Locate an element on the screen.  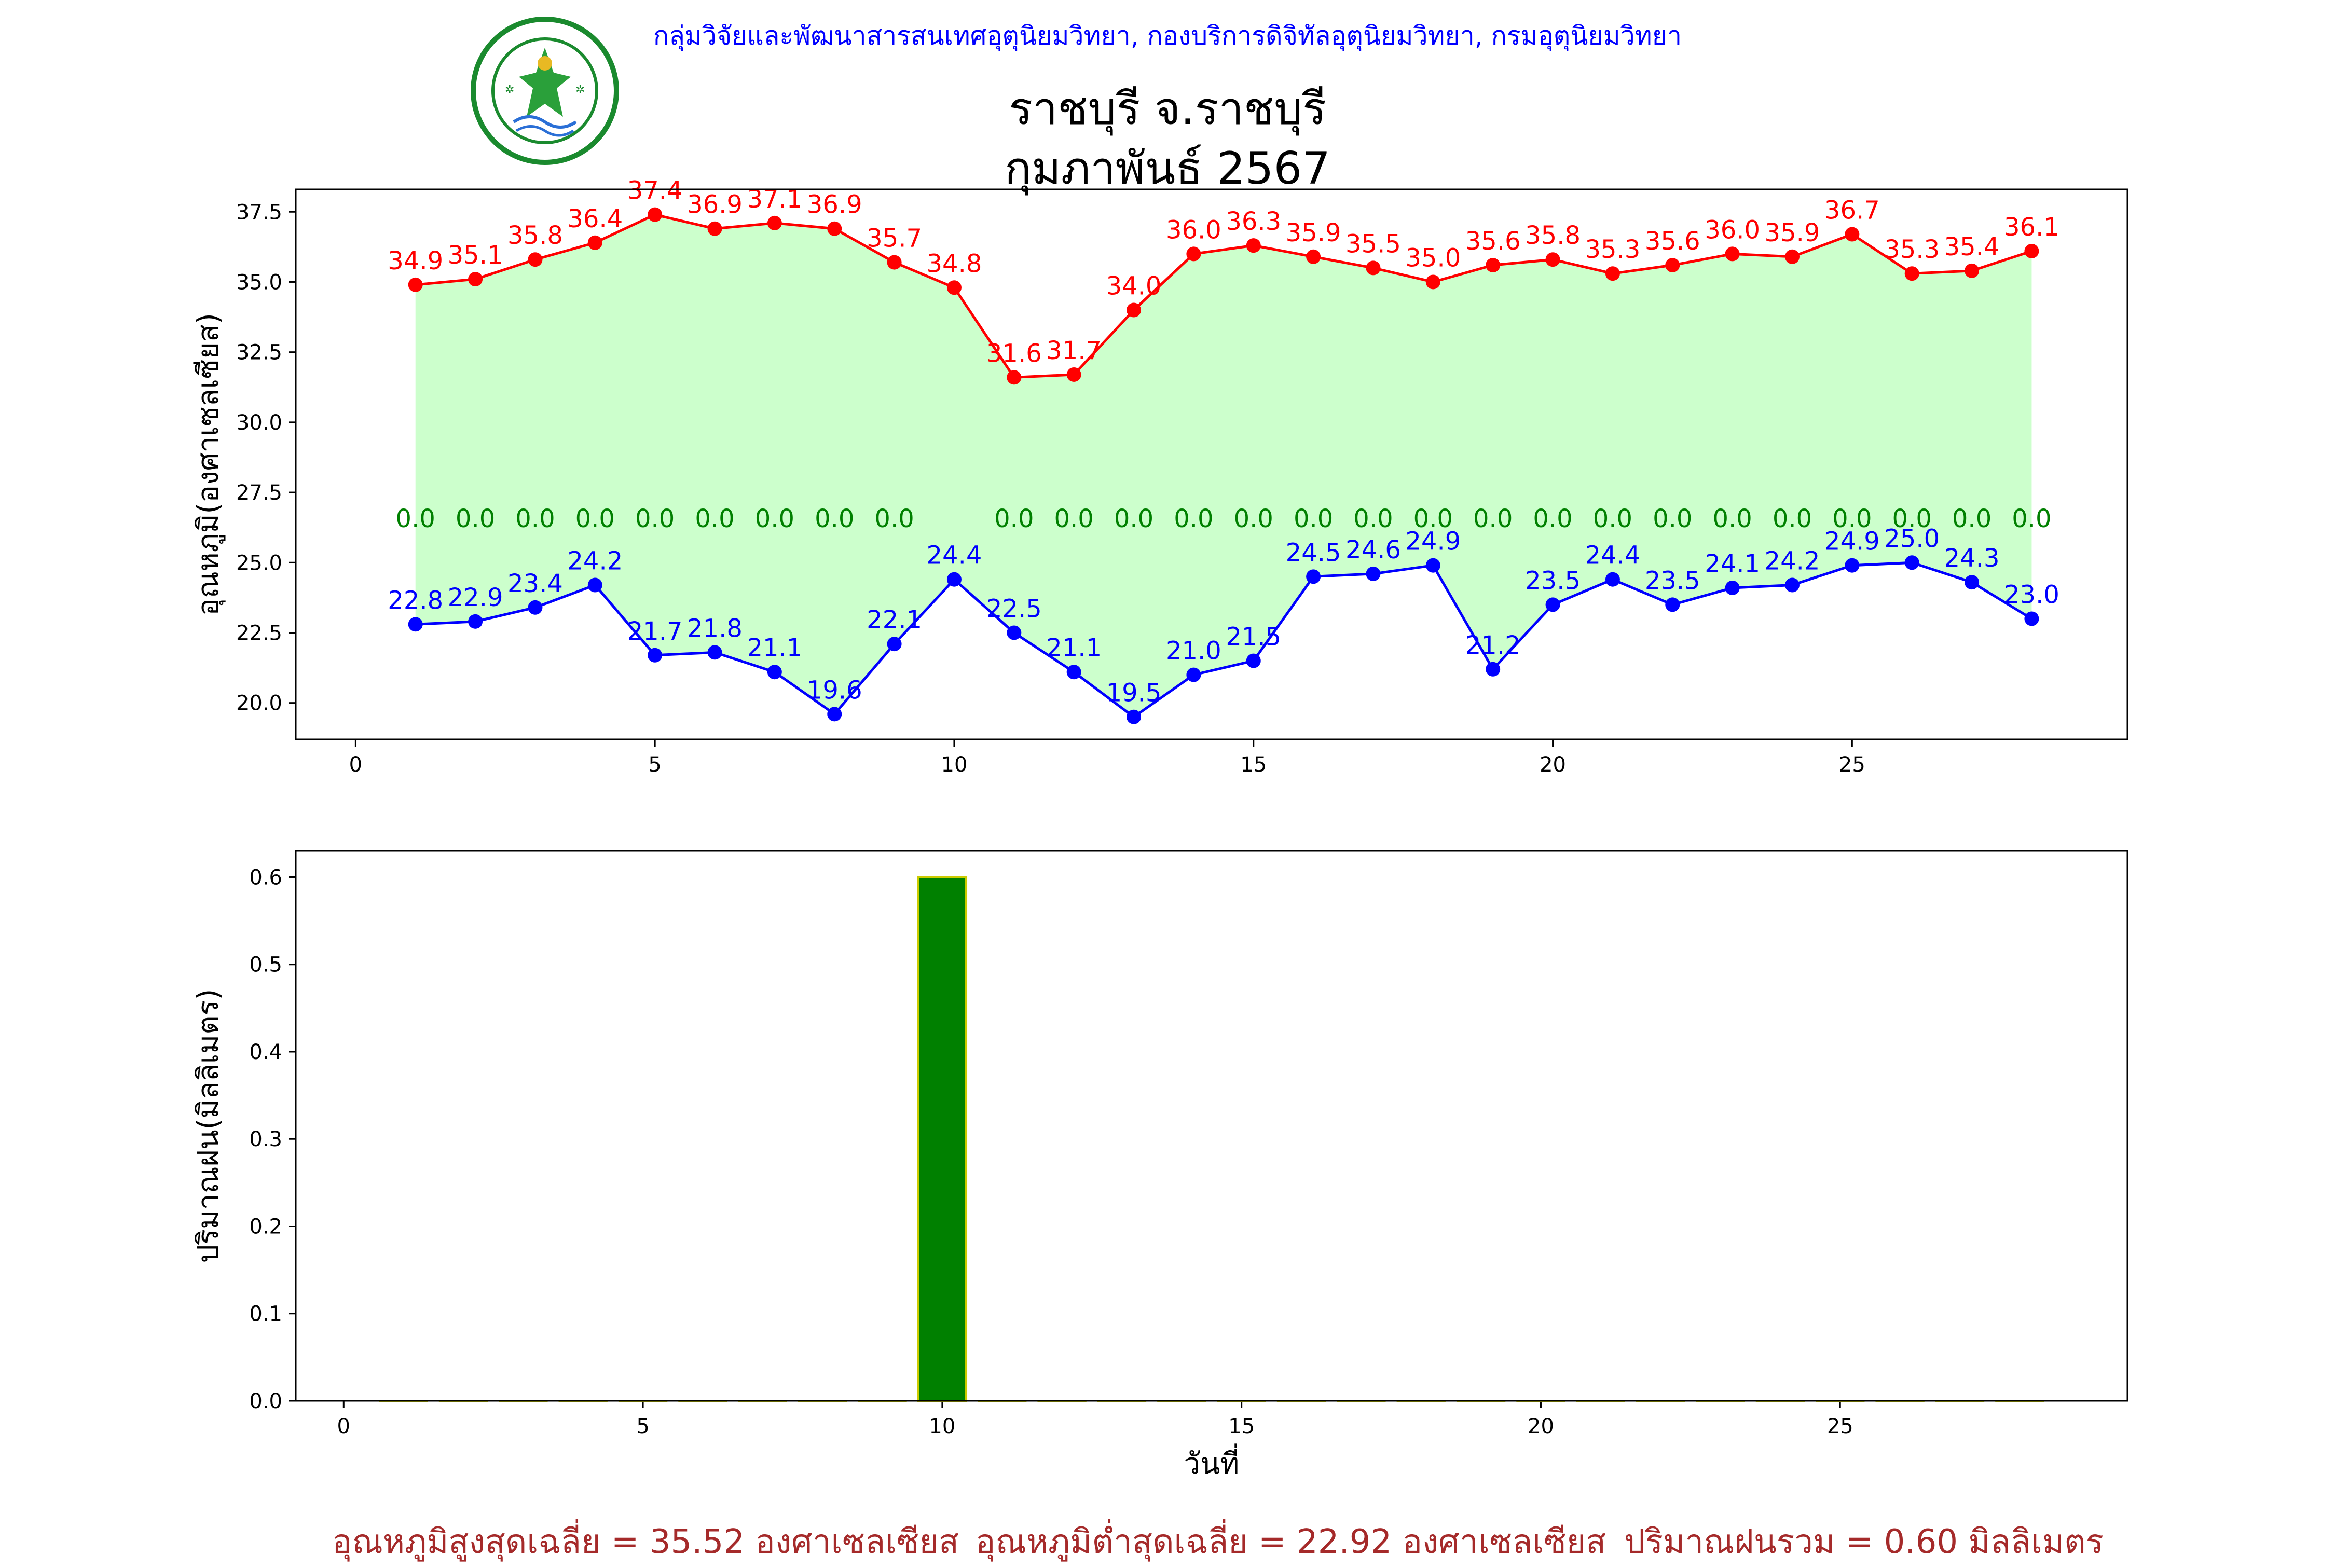
rain-y-tick-label: 0.2 is located at coordinates (265, 1227).